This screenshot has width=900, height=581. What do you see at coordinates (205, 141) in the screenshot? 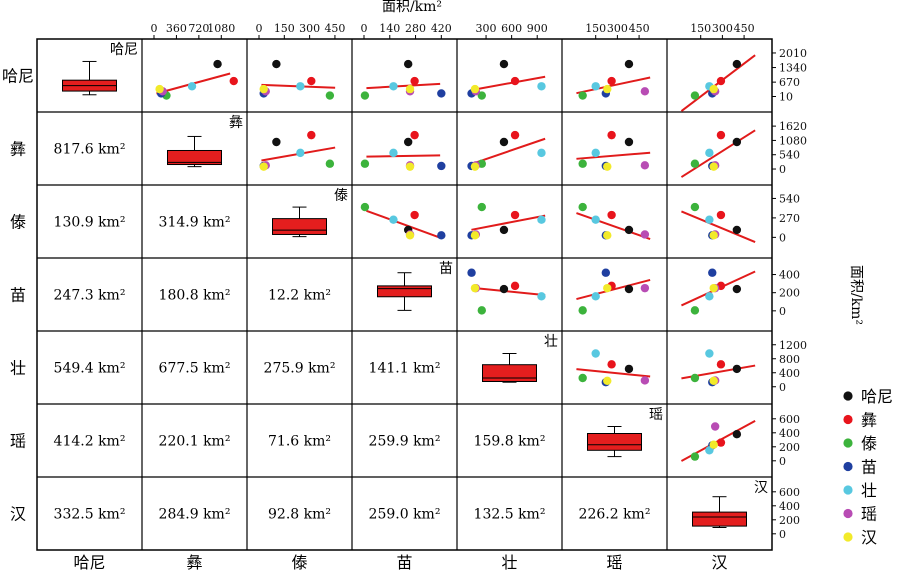
I see `boxplot: 彝` at bounding box center [205, 141].